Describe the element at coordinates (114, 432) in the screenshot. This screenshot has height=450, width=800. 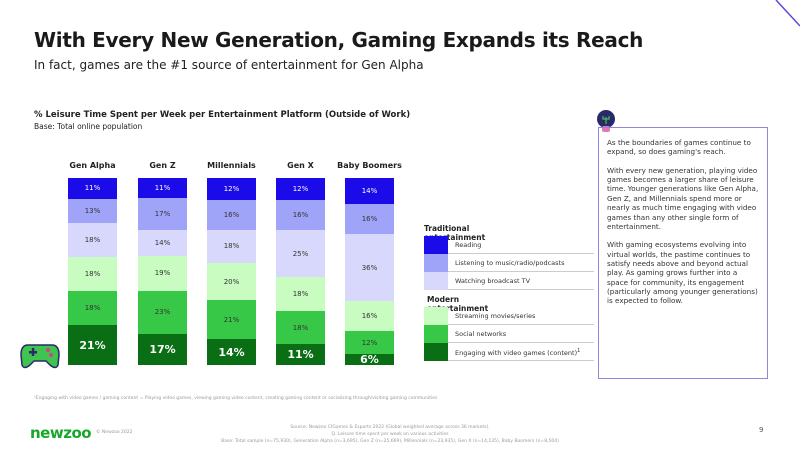
I see `copyright: © Newzoo 2022` at that location.